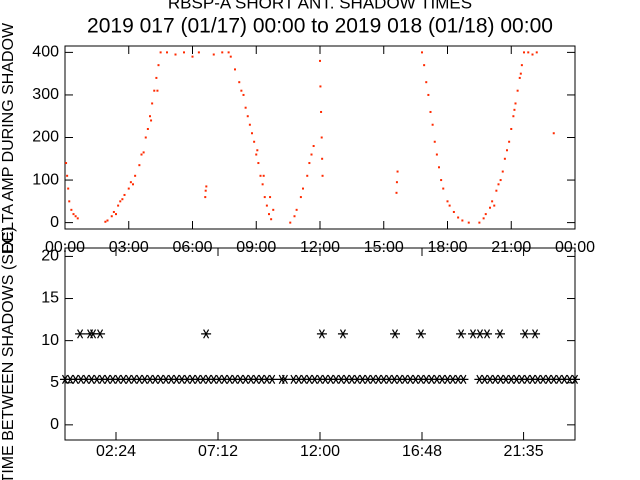 This screenshot has width=640, height=480. I want to click on y-axis-label: DELTA AMP DURING SHADOW, so click(8, 137).